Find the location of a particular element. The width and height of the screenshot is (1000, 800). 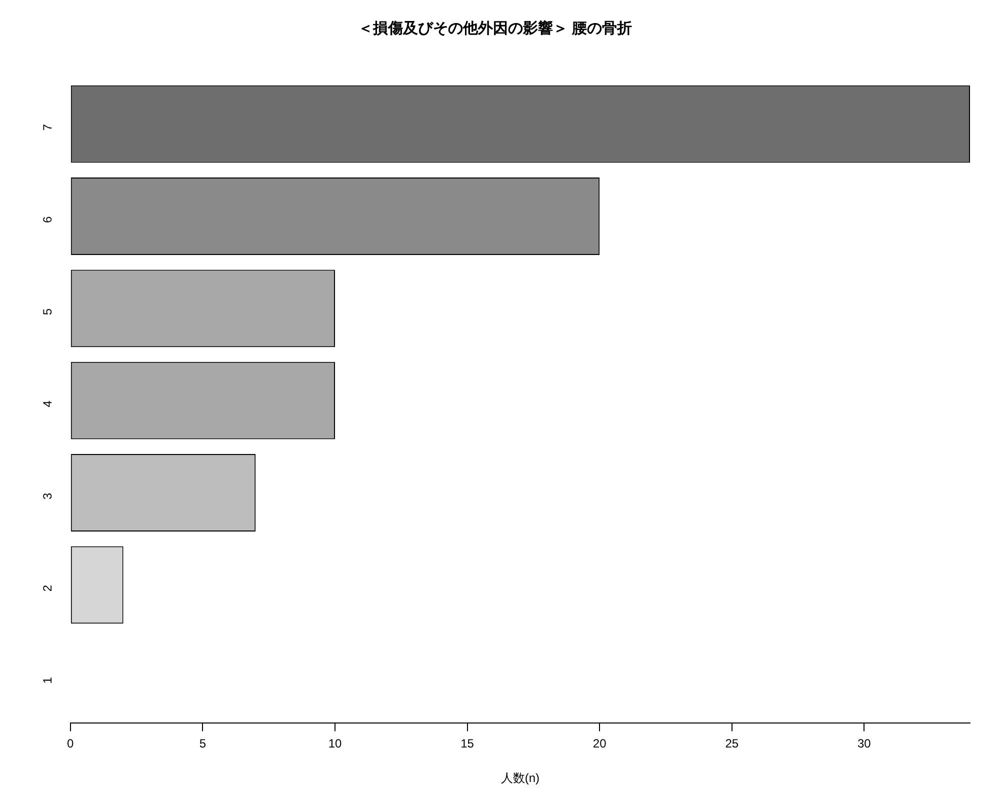

x-tick-label: 25 is located at coordinates (732, 743).